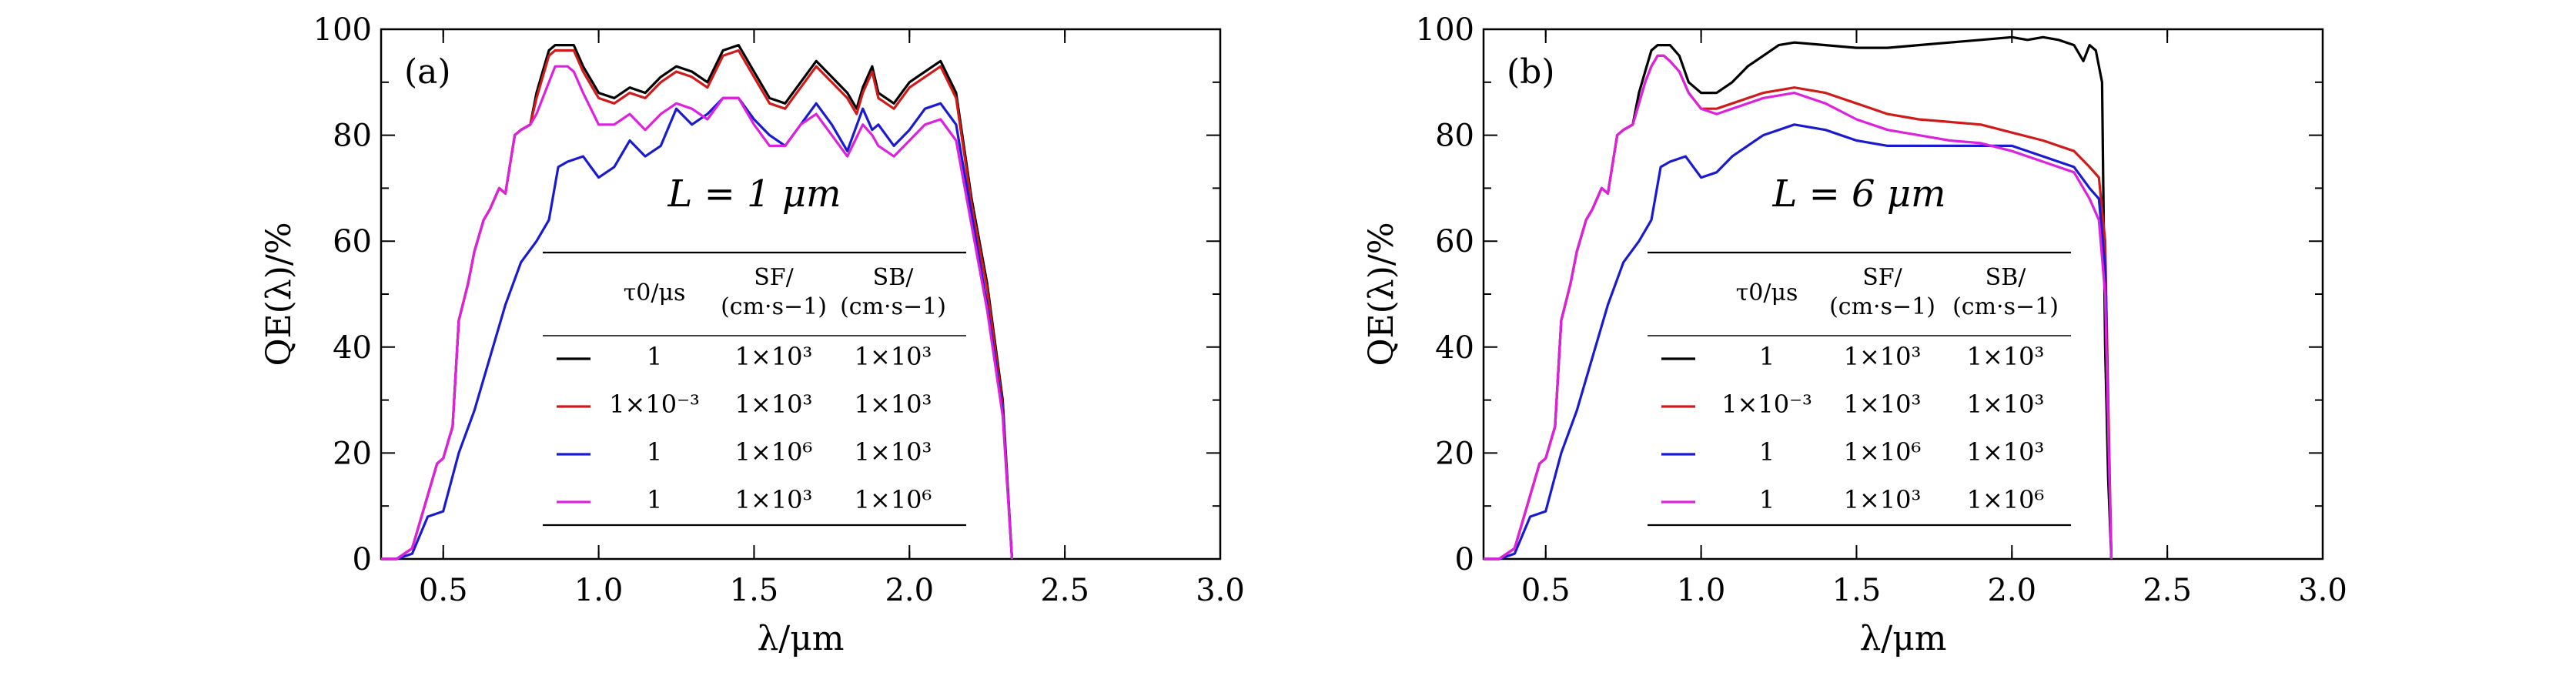  What do you see at coordinates (1858, 194) in the screenshot?
I see `thickness-annotation: L = 6 μm` at bounding box center [1858, 194].